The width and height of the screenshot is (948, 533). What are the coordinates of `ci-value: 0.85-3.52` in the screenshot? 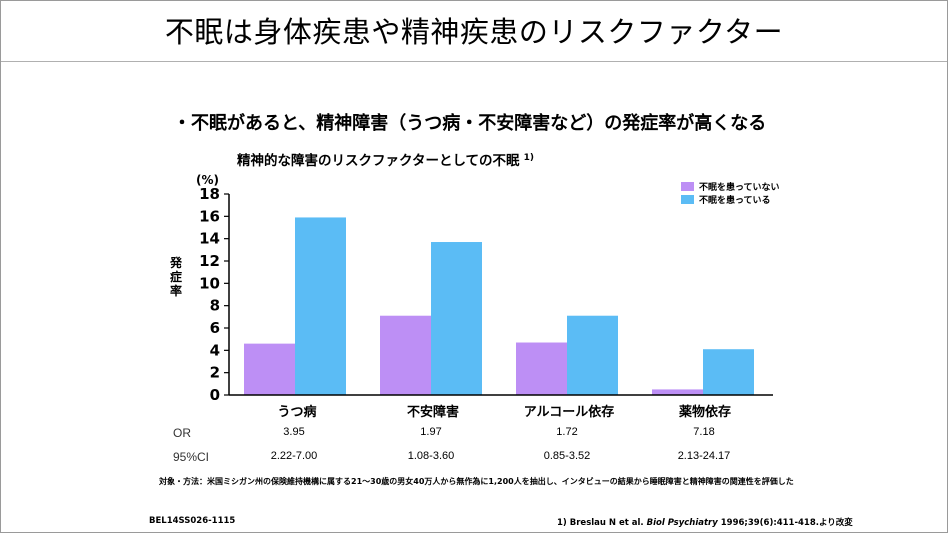 It's located at (567, 456).